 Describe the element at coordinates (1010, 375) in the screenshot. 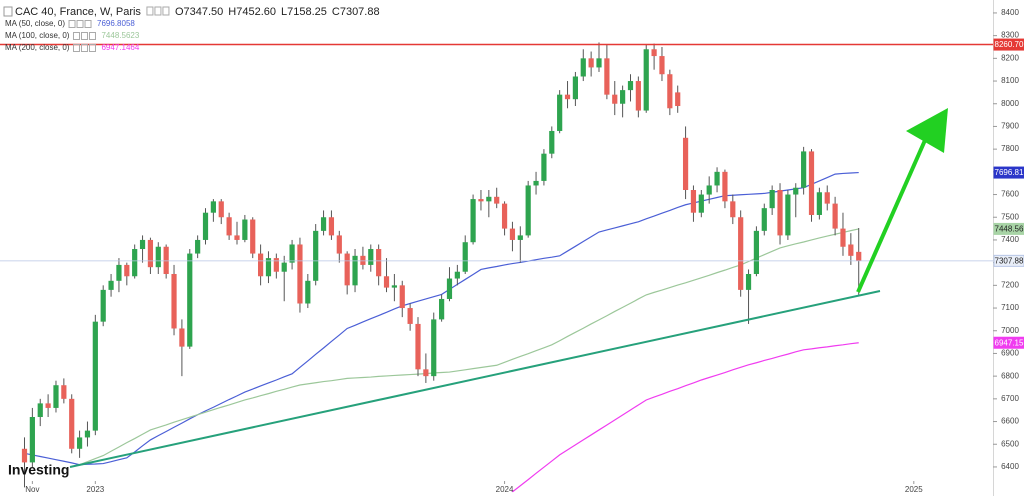

I see `y-tick-label: 6800` at that location.